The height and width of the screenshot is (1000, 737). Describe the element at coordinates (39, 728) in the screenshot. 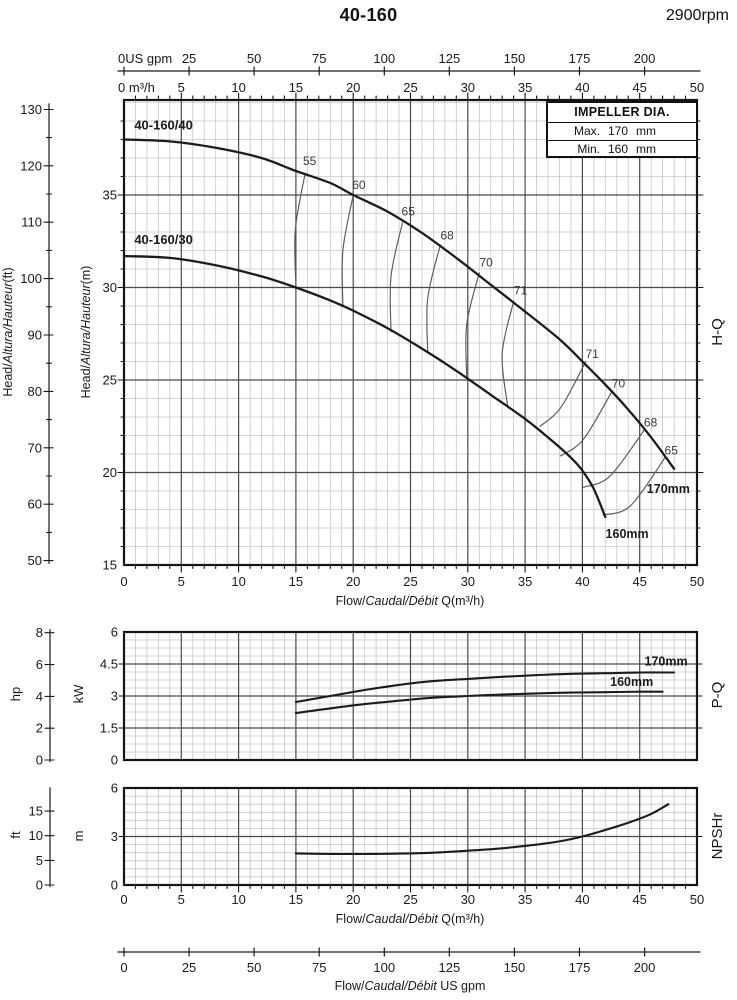

I see `hp-tick-label: 2` at that location.